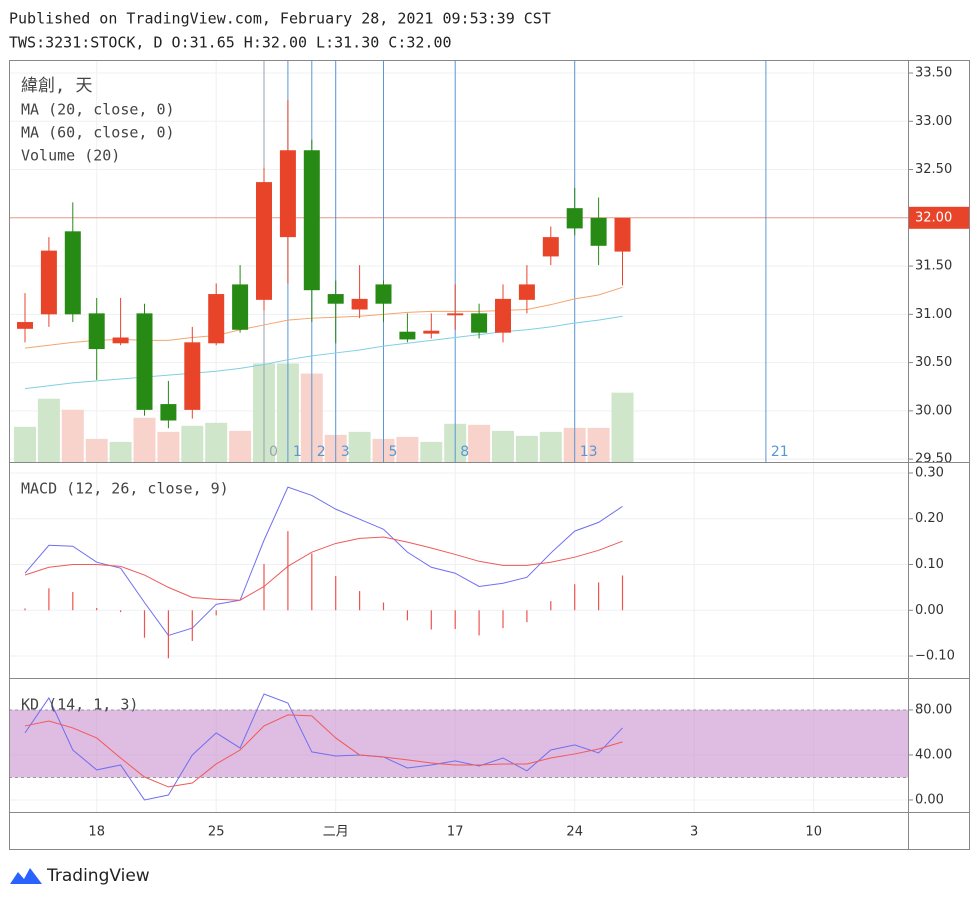 The image size is (980, 900). Describe the element at coordinates (933, 73) in the screenshot. I see `y-tick-label: 33.50` at that location.